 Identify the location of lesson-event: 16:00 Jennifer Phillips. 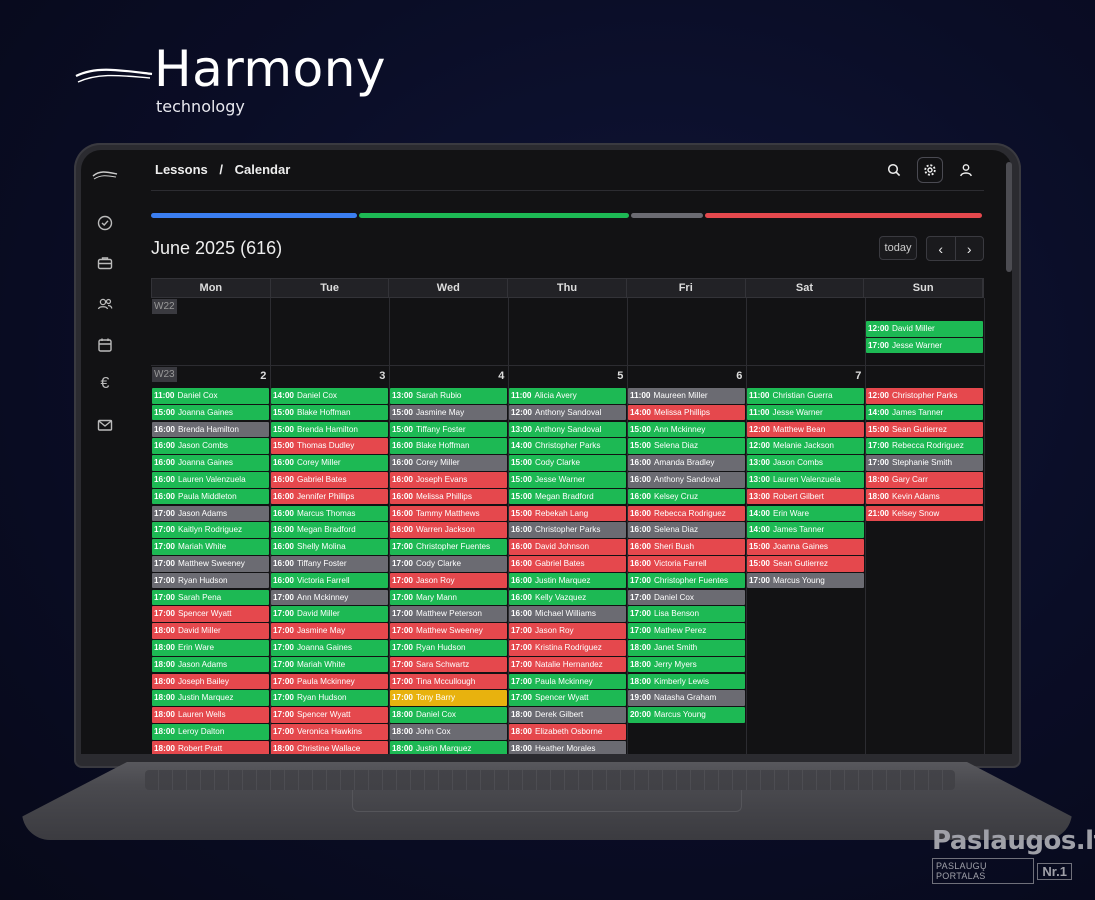
(329, 496).